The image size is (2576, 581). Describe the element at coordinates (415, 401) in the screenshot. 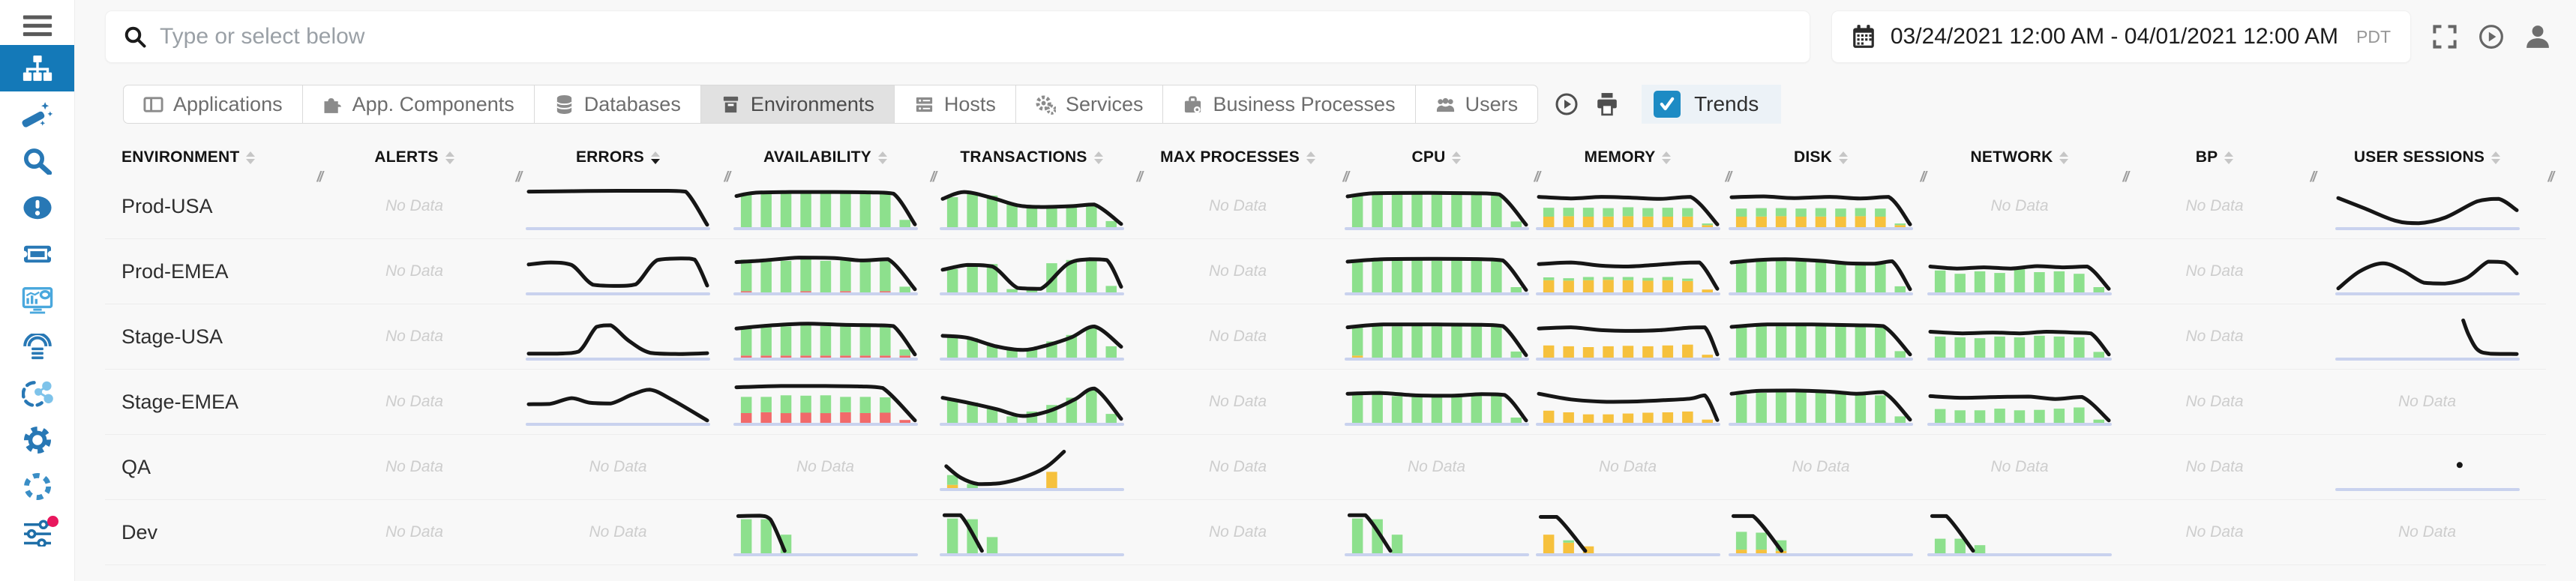

I see `no-data-label: No Data` at that location.